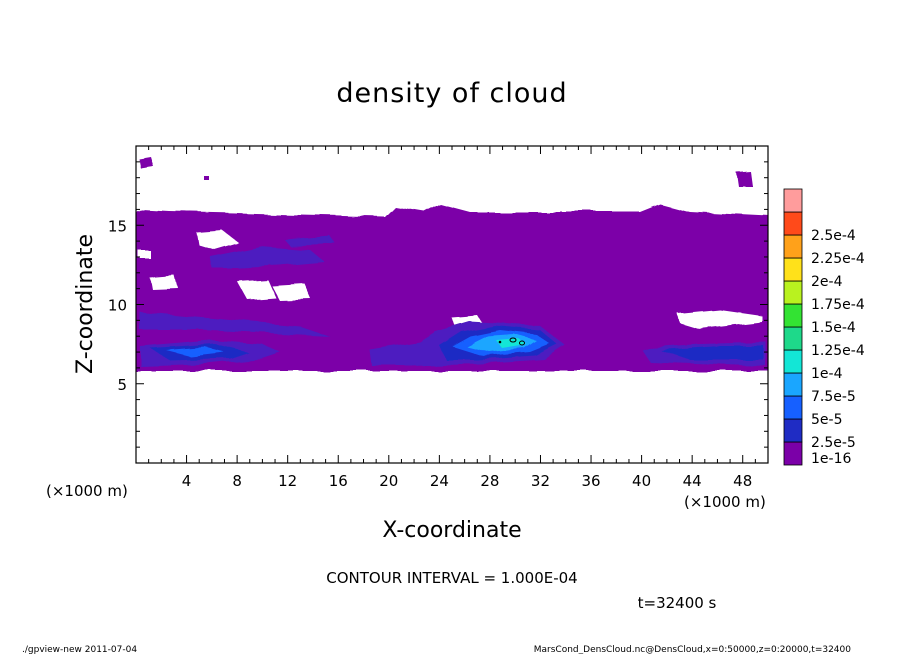 This screenshot has width=904, height=654. What do you see at coordinates (831, 459) in the screenshot?
I see `colorbar-label: 1e-16` at bounding box center [831, 459].